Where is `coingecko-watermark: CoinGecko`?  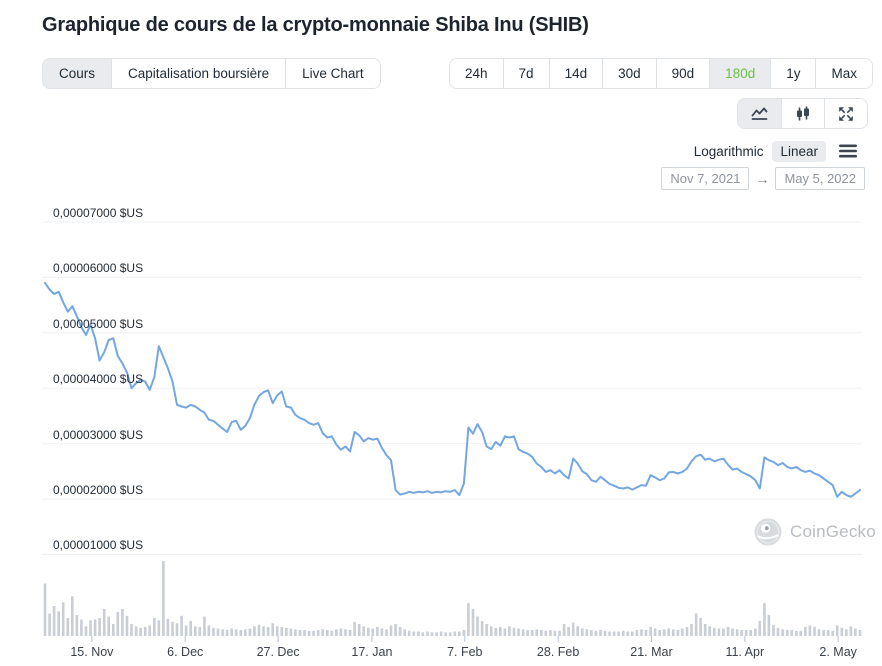
coingecko-watermark: CoinGecko is located at coordinates (814, 532).